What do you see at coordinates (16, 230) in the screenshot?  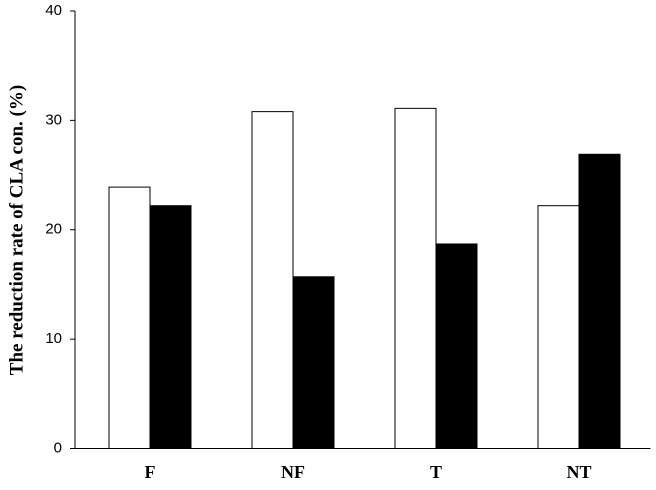 I see `y-axis-label: The reduction rate of CLA con. (%)` at bounding box center [16, 230].